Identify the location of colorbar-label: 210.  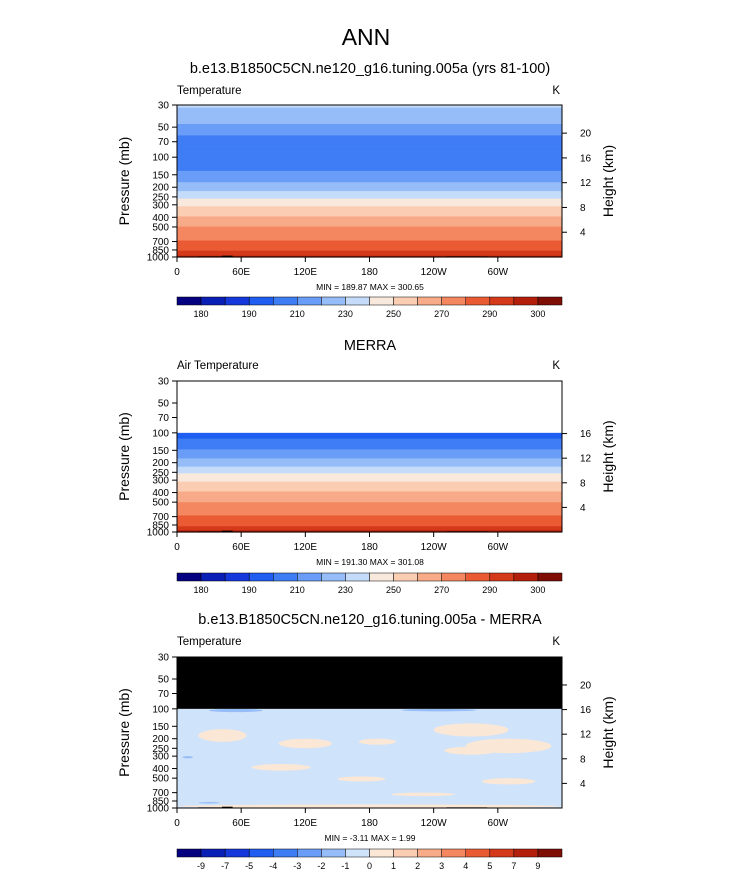
(297, 314).